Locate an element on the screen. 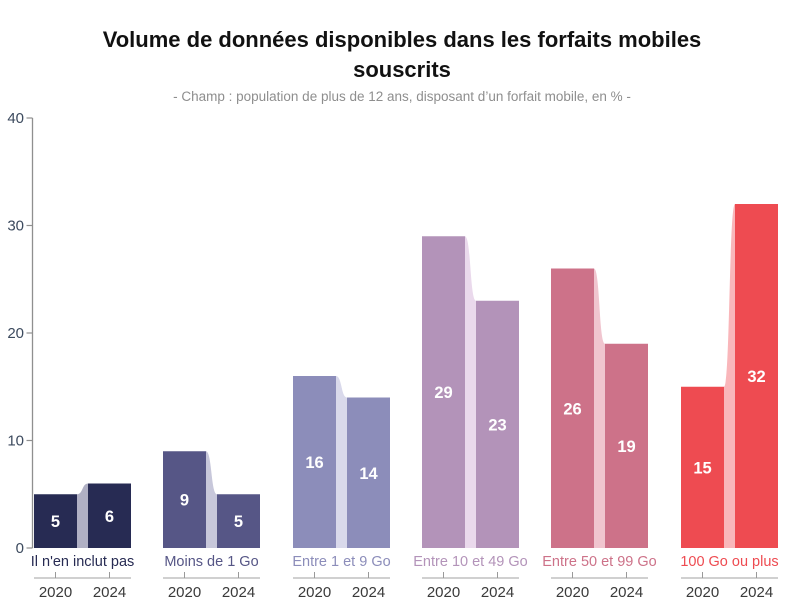  category-label: 100 Go ou plus is located at coordinates (729, 562).